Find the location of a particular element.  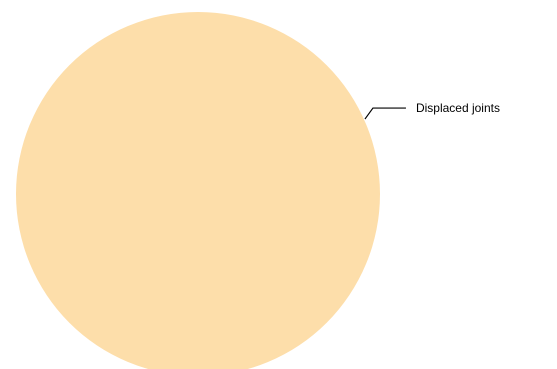

pie-labels: Displaced joints is located at coordinates (432, 110).